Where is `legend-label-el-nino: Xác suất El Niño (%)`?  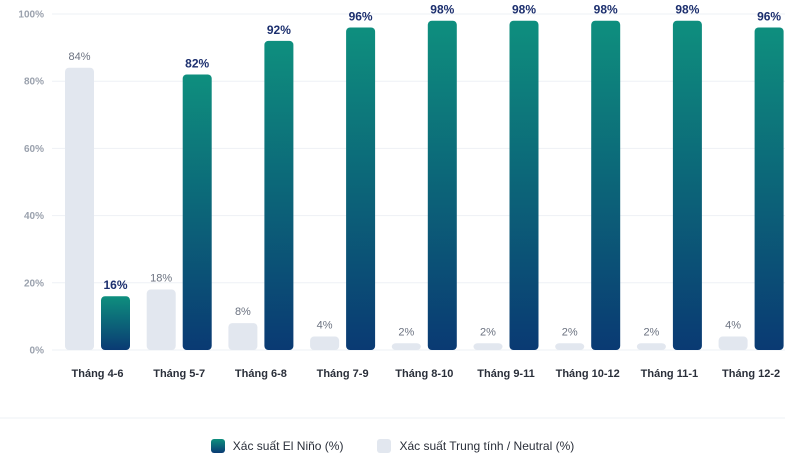 legend-label-el-nino: Xác suất El Niño (%) is located at coordinates (288, 446).